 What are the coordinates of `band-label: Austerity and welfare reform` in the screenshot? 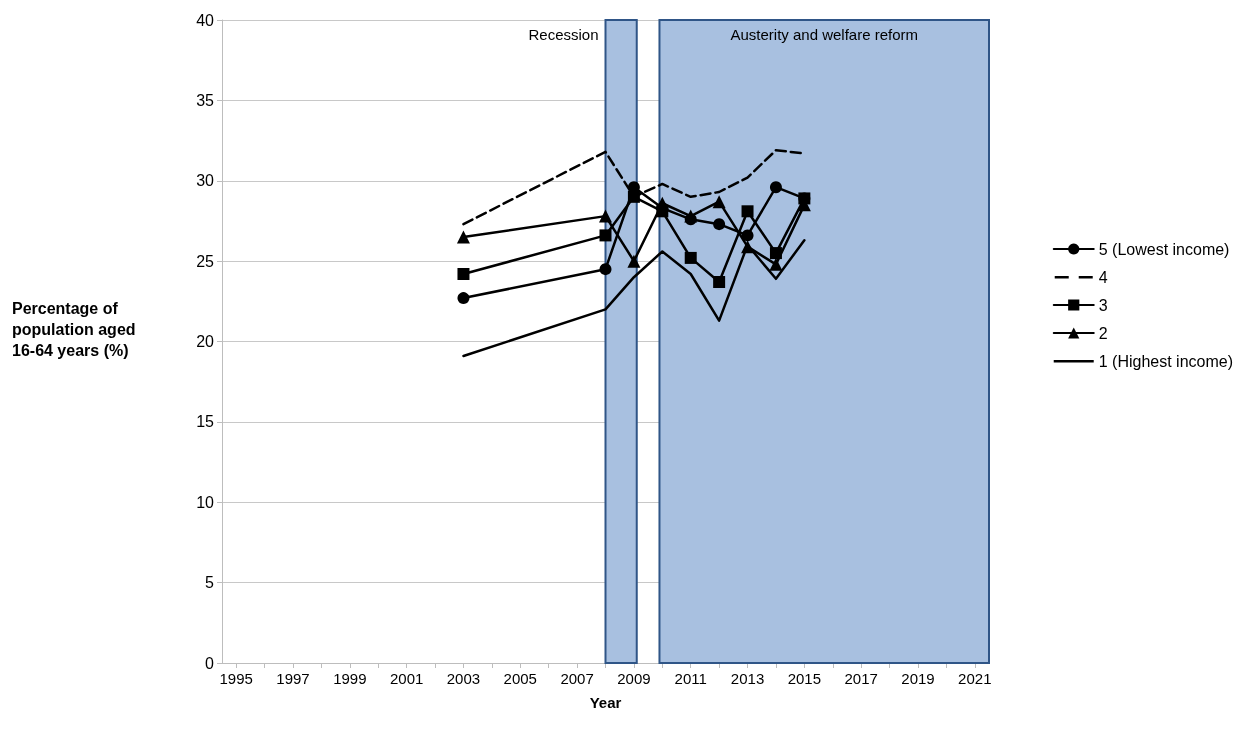 It's located at (824, 34).